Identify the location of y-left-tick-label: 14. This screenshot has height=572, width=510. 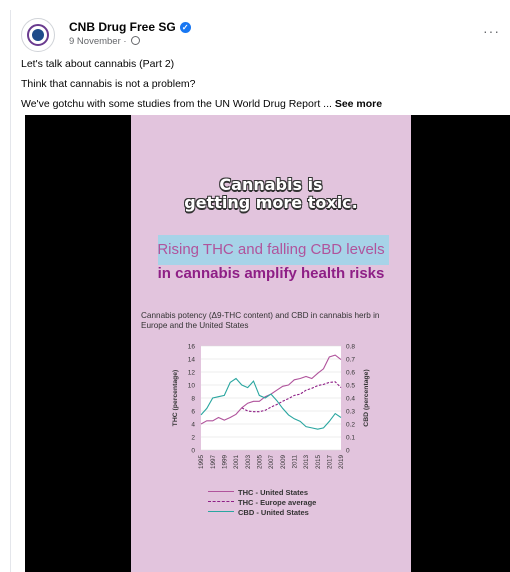
(192, 360).